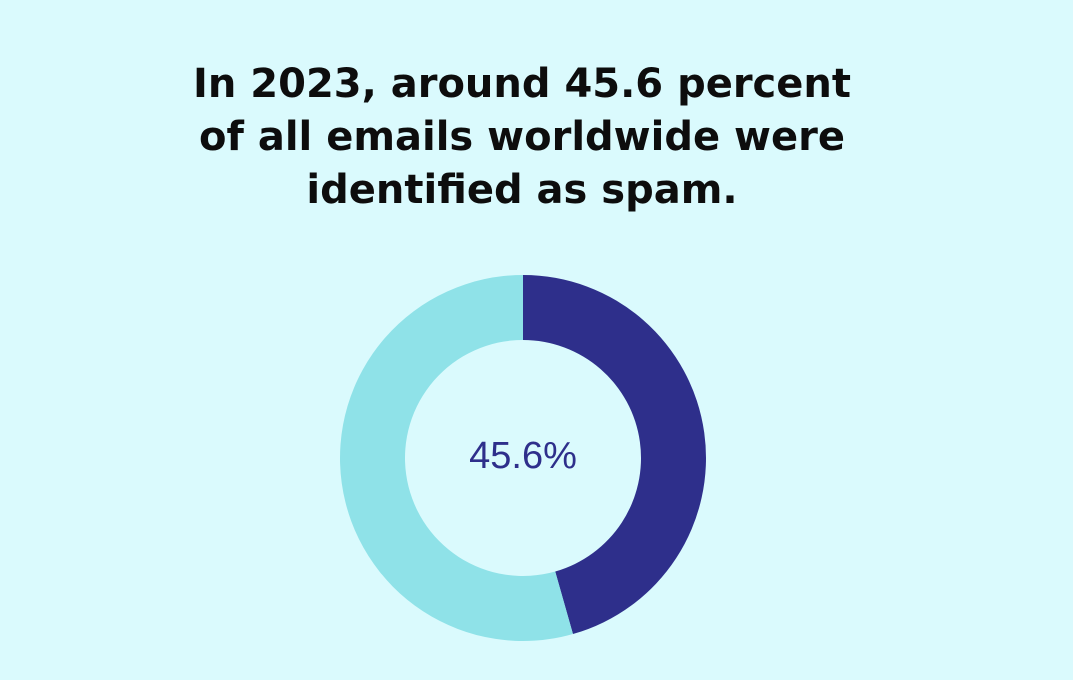 This screenshot has height=680, width=1073. I want to click on chart-title: In 2023, around 45.6 percent, so click(522, 84).